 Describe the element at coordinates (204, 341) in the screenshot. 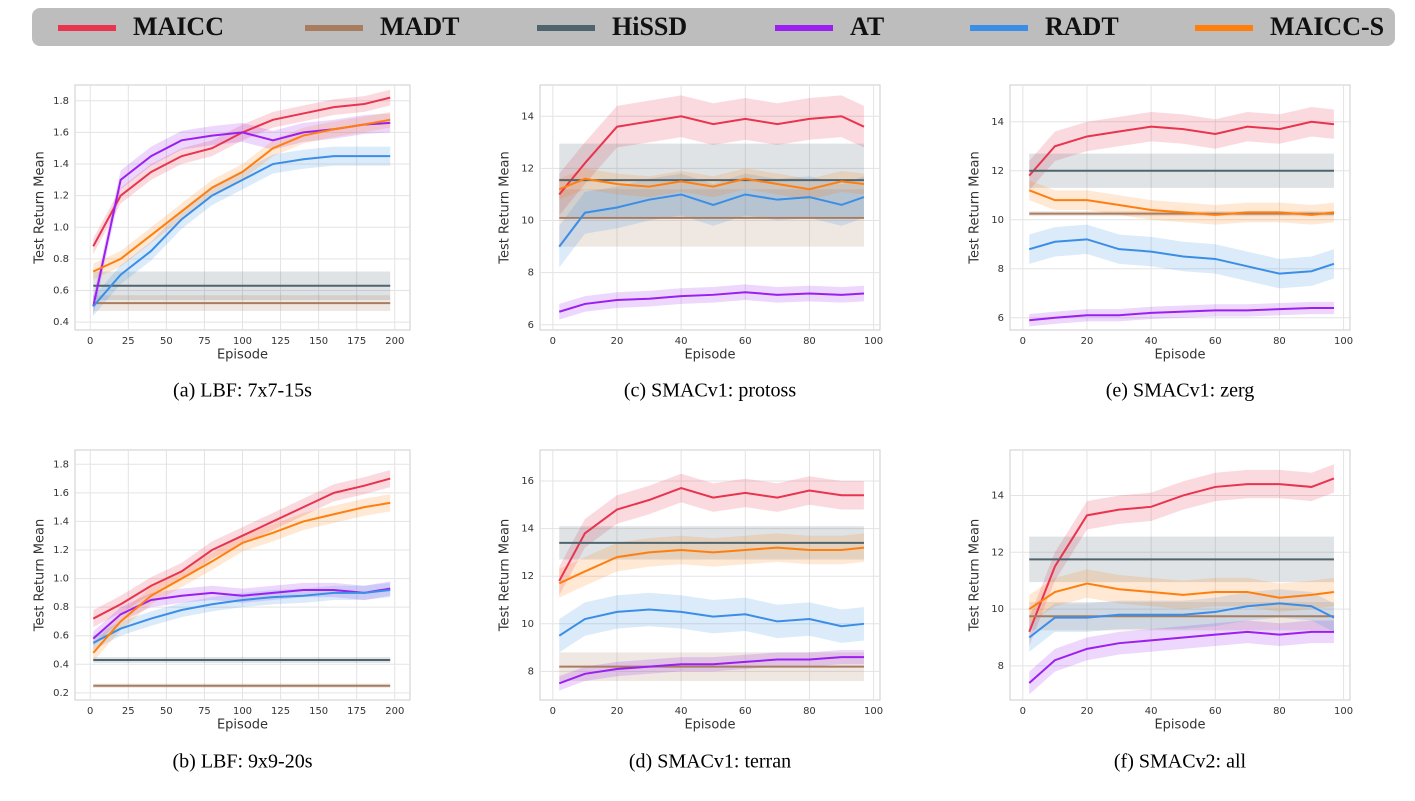

I see `x-tick-label: 75` at that location.